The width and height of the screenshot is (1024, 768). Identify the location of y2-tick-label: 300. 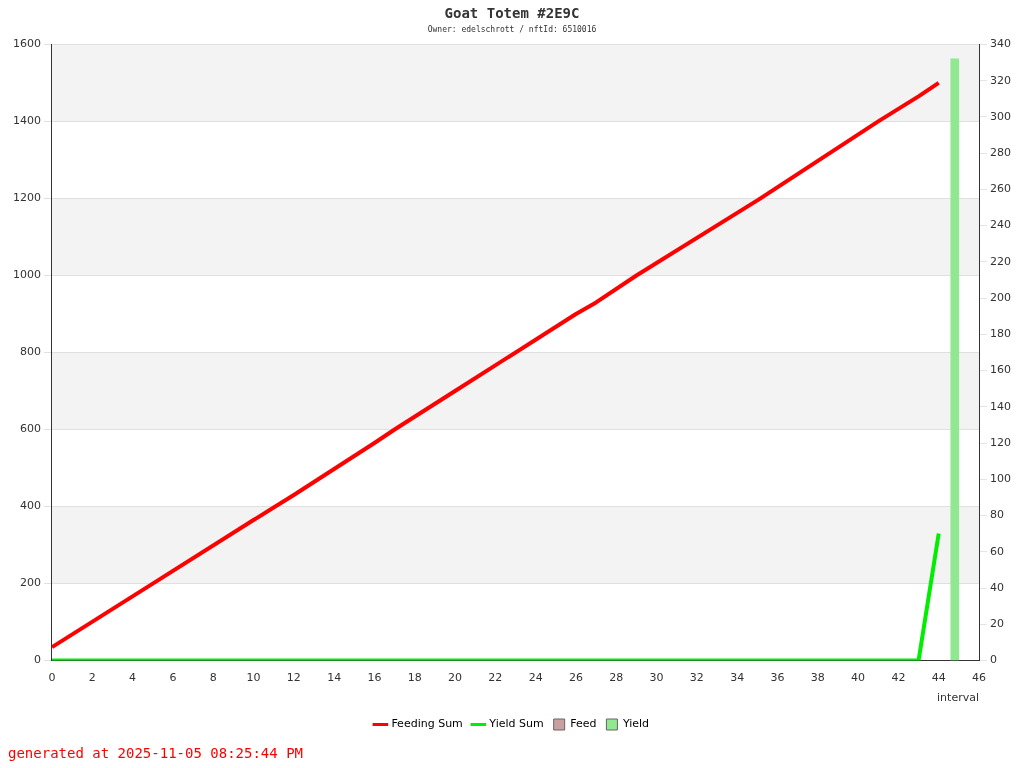
(1000, 116).